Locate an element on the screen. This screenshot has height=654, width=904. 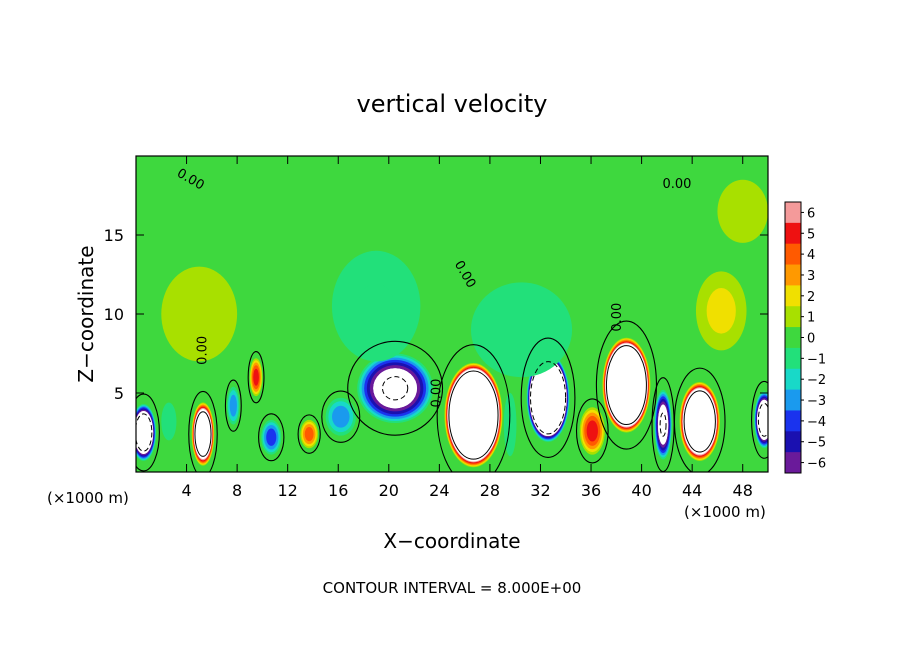
colorbar: 6 5 4 3 2 1 0 −1 −2 −3 −4 −5 −6 is located at coordinates (805, 337).